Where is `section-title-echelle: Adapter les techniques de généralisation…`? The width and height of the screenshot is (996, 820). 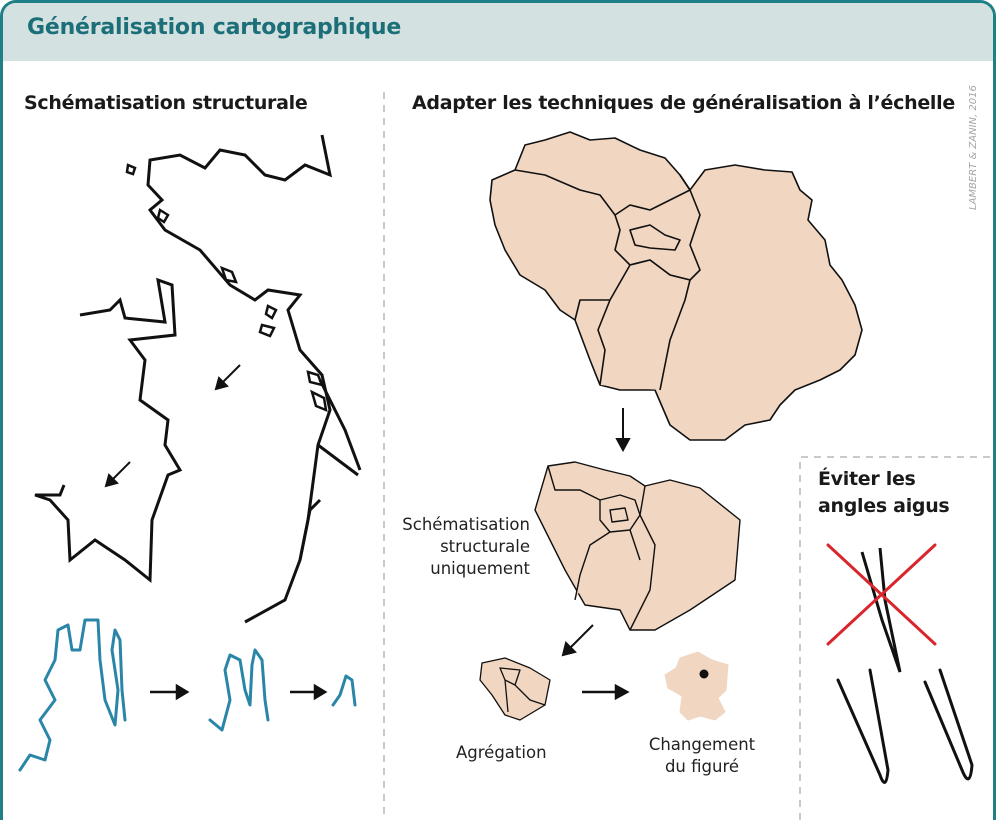 section-title-echelle: Adapter les techniques de généralisation… is located at coordinates (683, 103).